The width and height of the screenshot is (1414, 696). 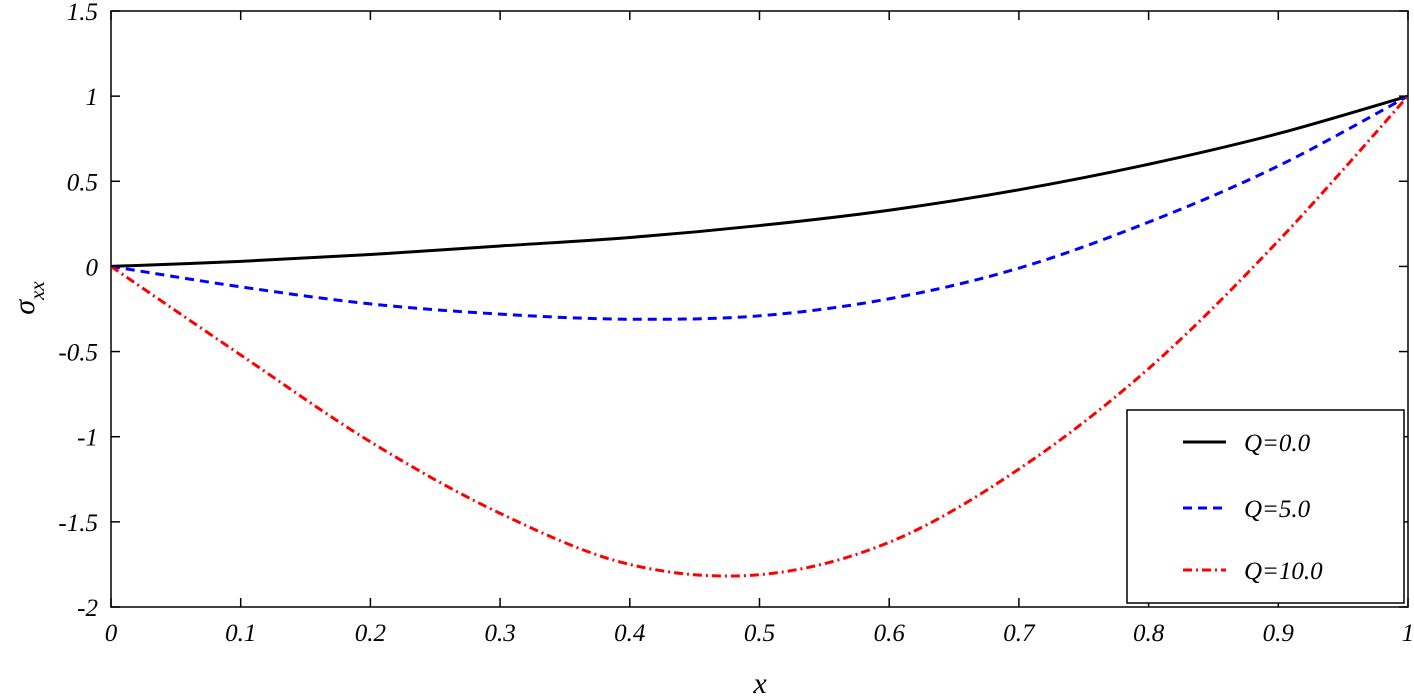 I want to click on x-tick-label: 0.5, so click(x=759, y=633).